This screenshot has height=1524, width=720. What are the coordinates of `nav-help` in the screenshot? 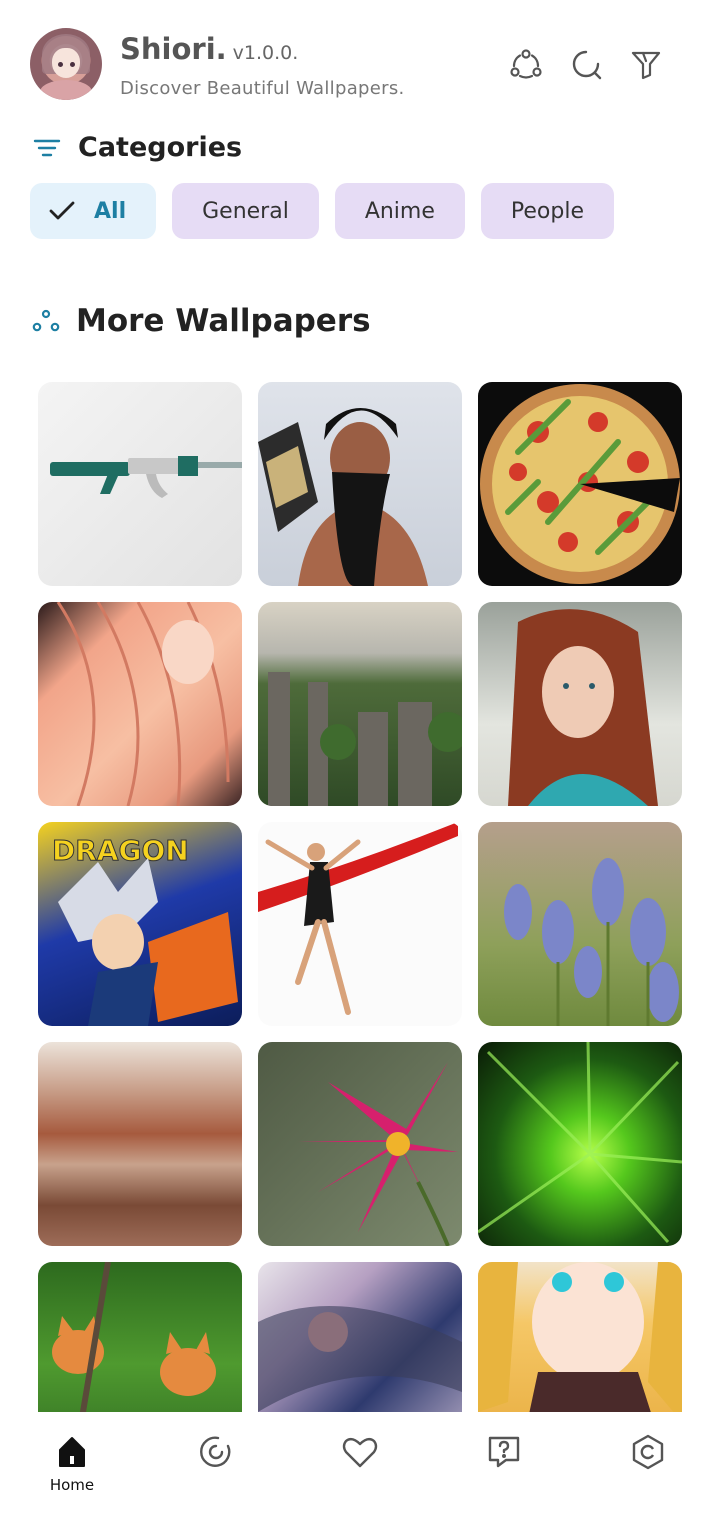 It's located at (504, 1452).